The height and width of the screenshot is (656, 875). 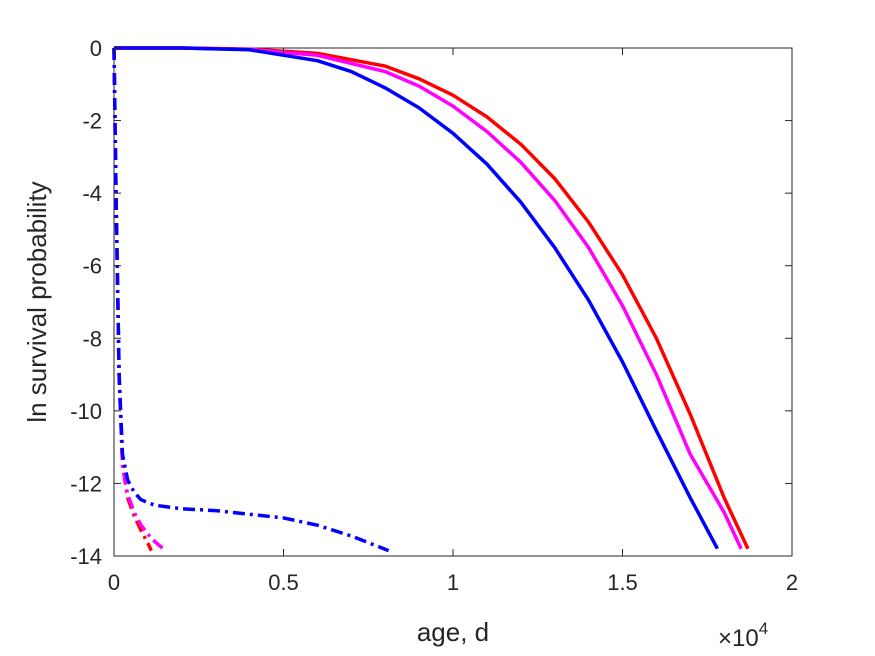 What do you see at coordinates (453, 582) in the screenshot?
I see `x-tick-label: 1` at bounding box center [453, 582].